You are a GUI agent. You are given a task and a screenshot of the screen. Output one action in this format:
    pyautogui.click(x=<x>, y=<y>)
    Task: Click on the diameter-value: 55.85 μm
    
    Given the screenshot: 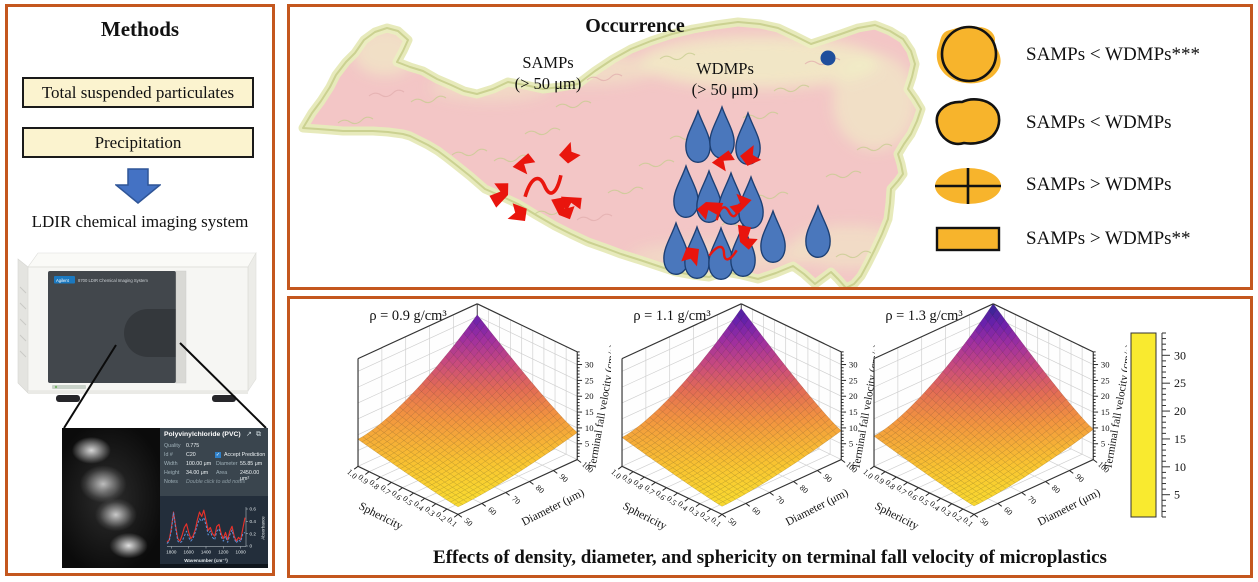 What is the action you would take?
    pyautogui.click(x=251, y=464)
    